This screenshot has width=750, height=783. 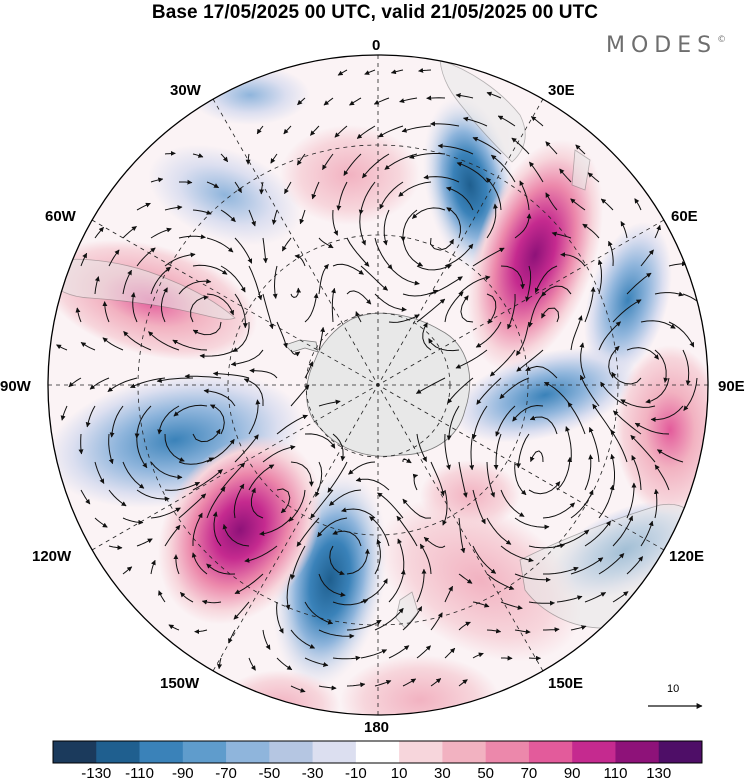 I want to click on lon-label-30e: 30E, so click(x=561, y=90).